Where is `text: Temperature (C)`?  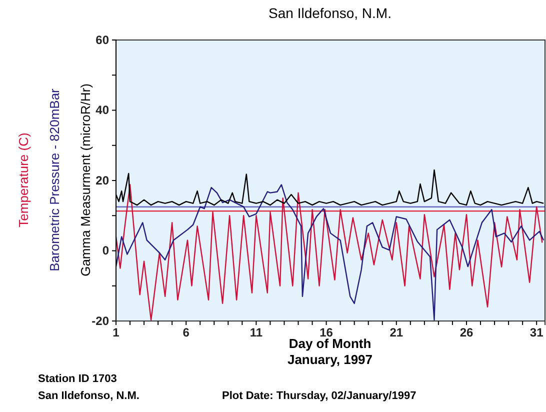 text: Temperature (C) is located at coordinates (23, 180).